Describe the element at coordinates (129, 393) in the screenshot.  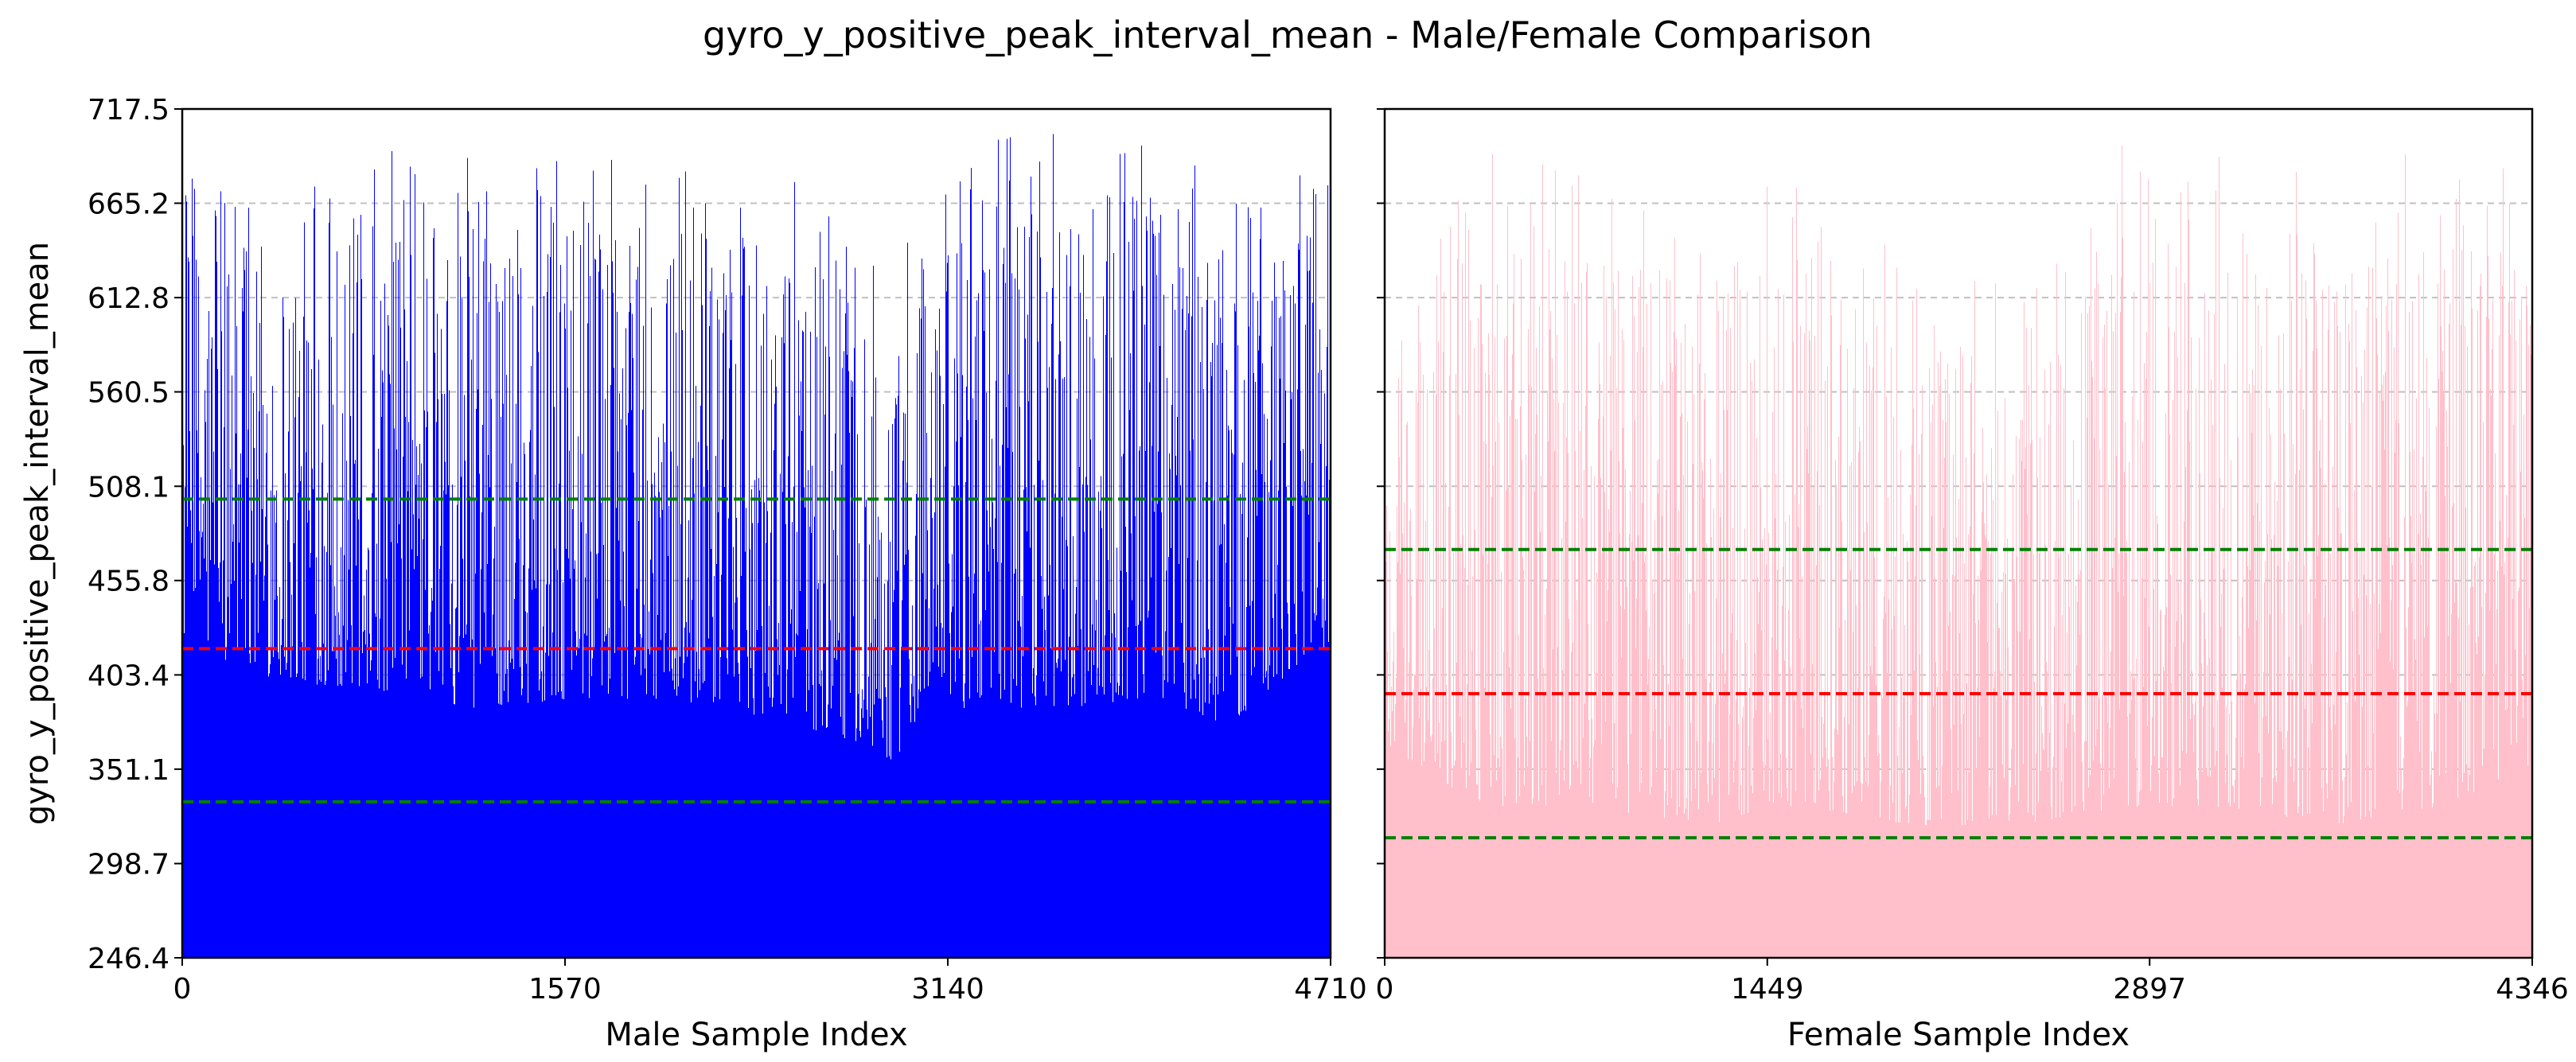
I see `y-tick-label: 560.5` at that location.